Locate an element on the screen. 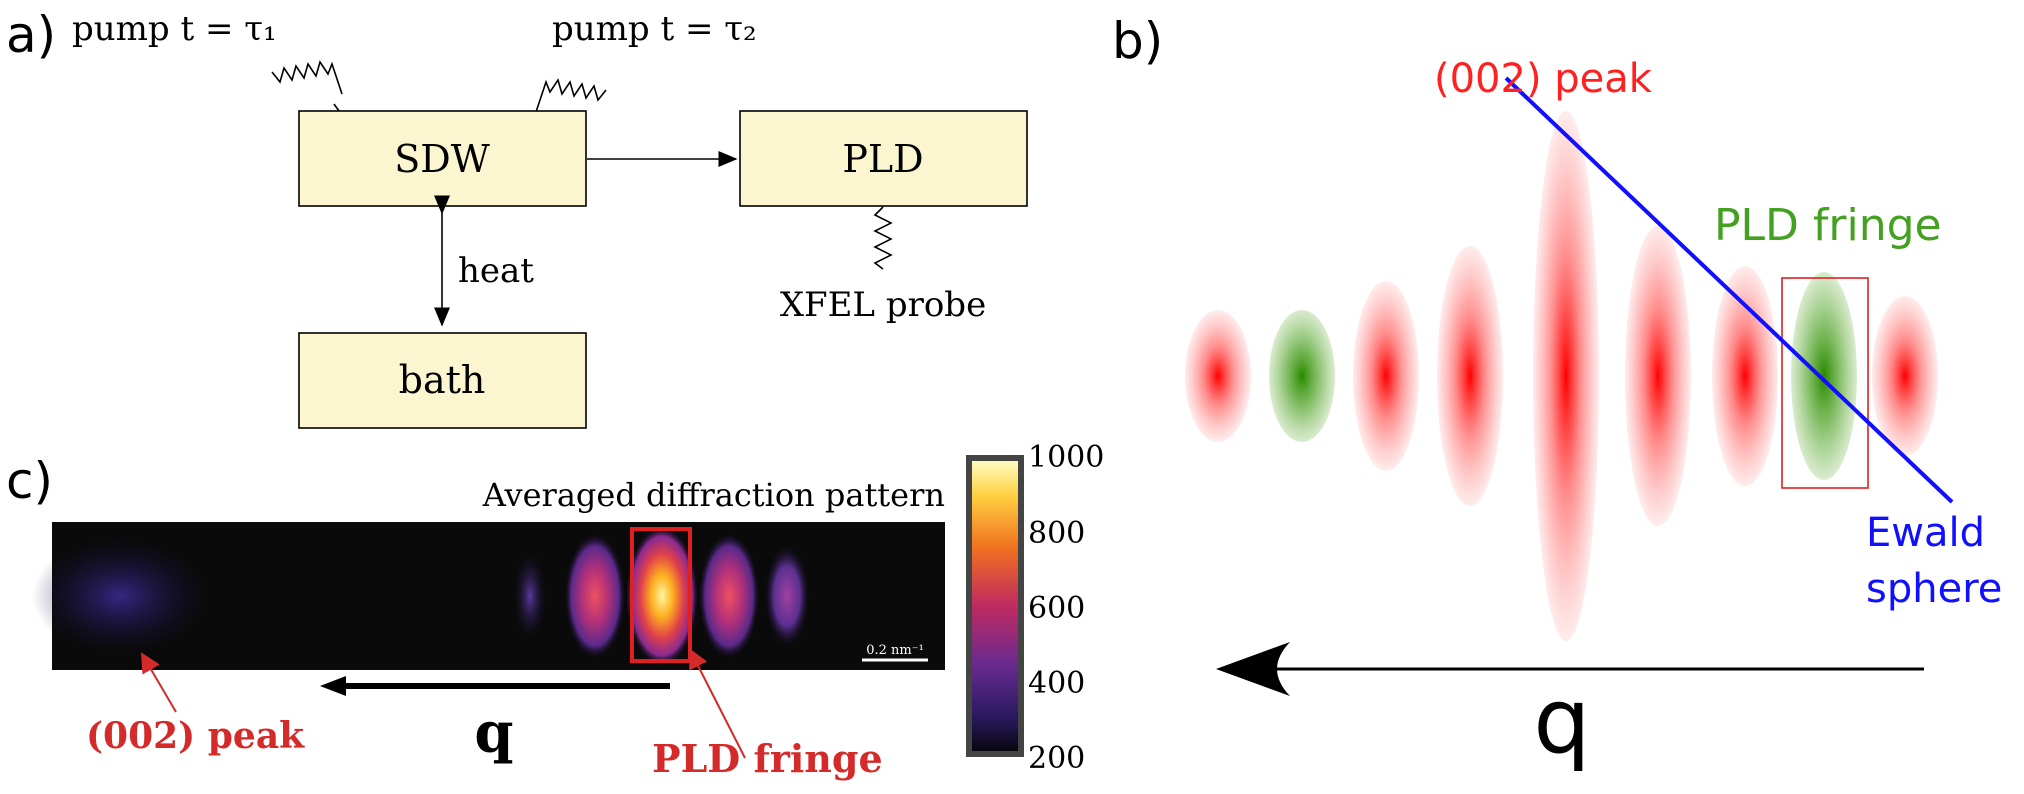  sdw-box is located at coordinates (442, 158).